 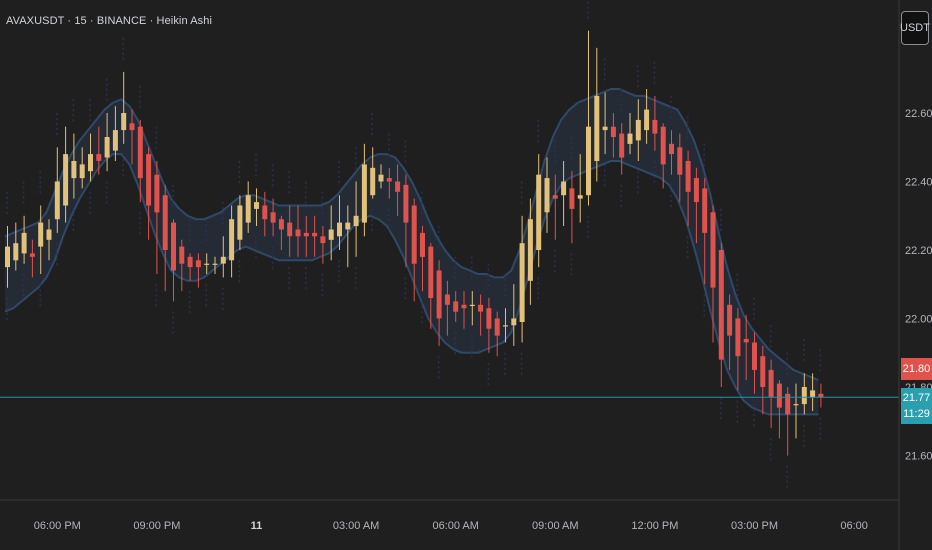 I want to click on price-tick-label: 22.60, so click(x=918, y=114).